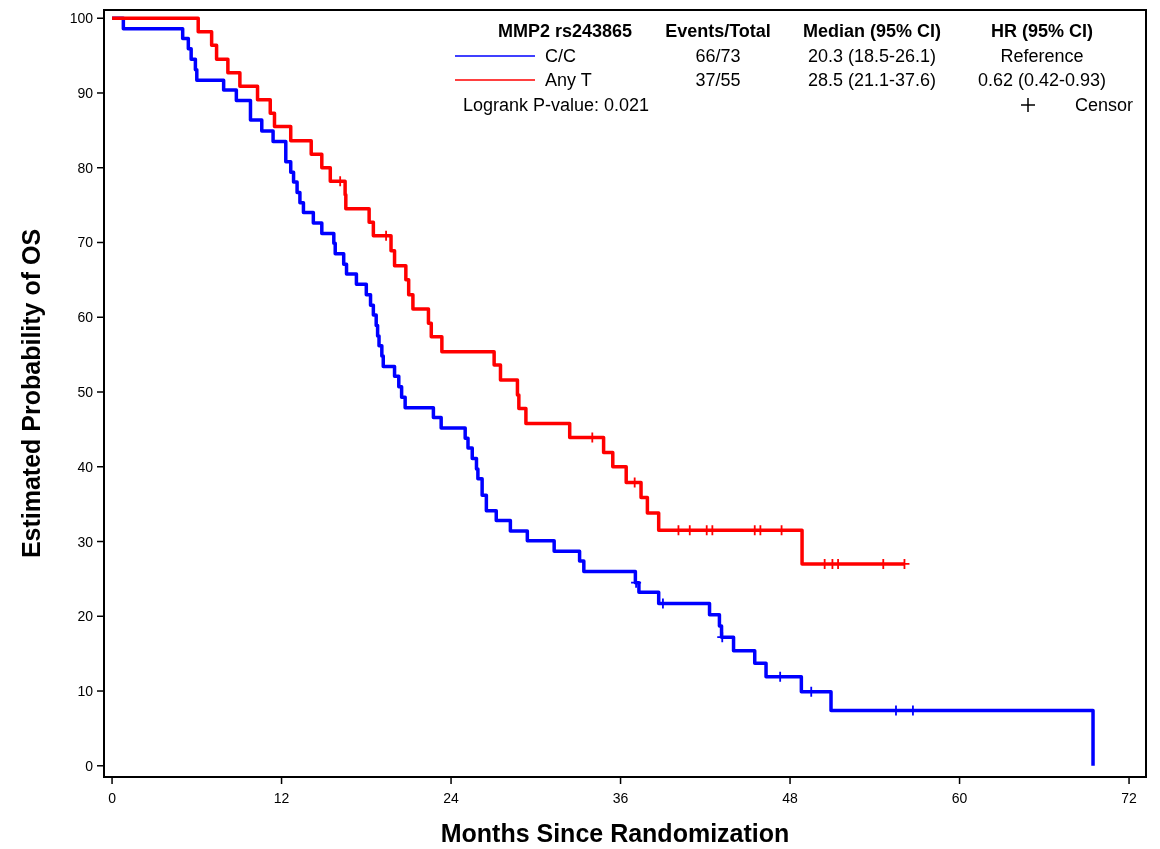 This screenshot has width=1160, height=849. I want to click on x-tick-label: 72, so click(1129, 798).